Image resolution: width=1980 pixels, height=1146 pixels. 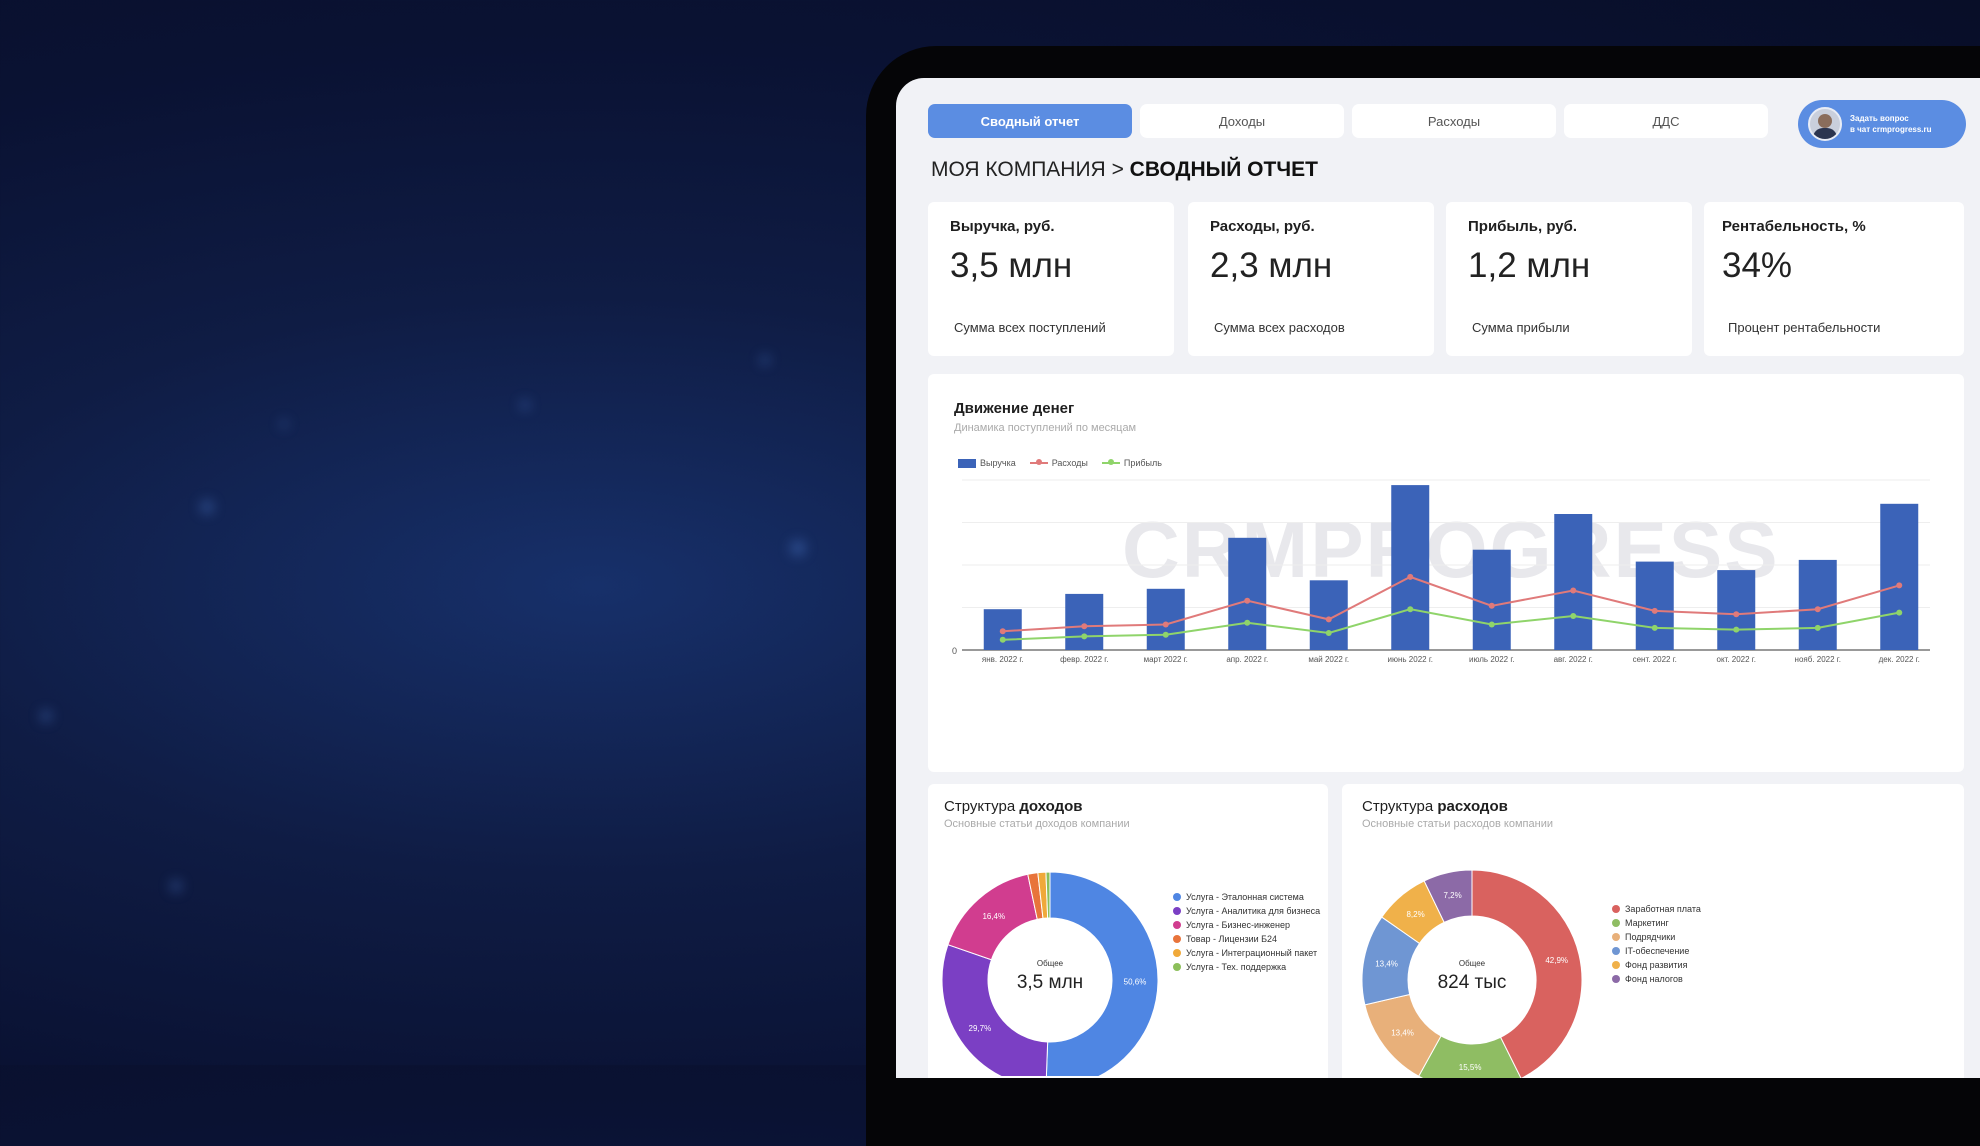 I want to click on tab-summary: Сводный отчет, so click(x=1030, y=121).